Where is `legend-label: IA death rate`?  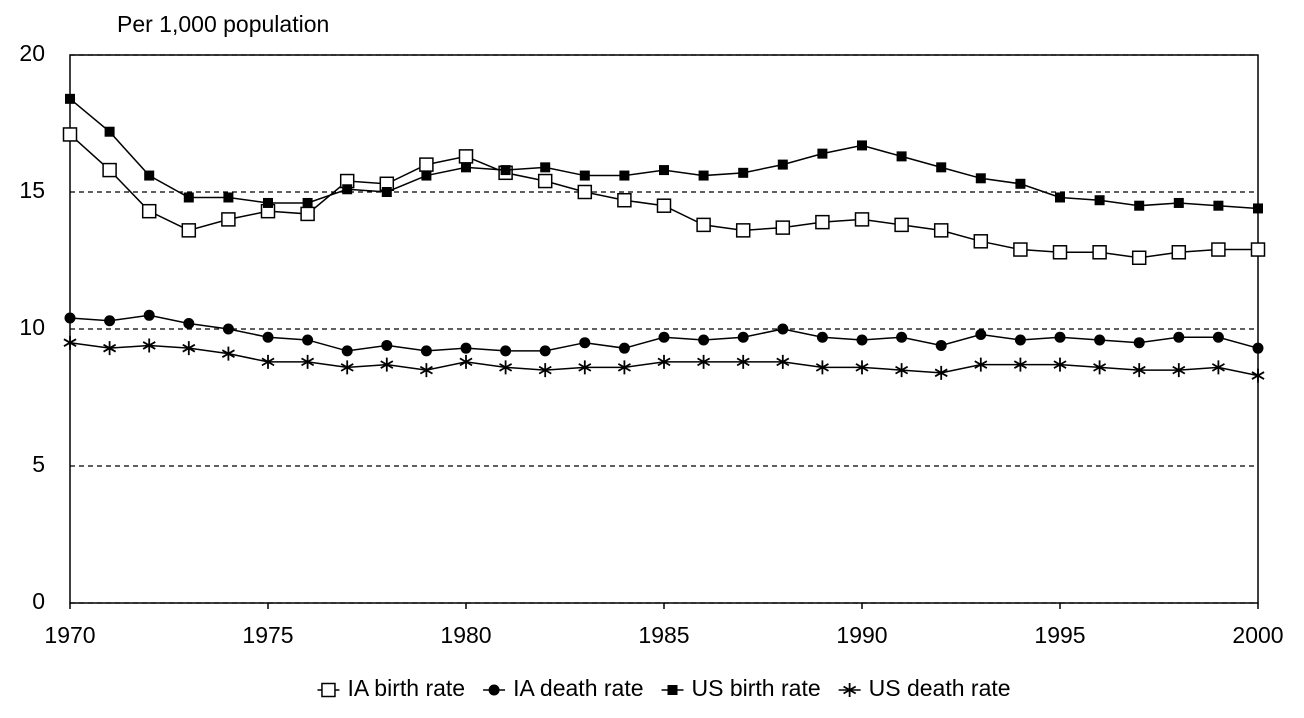 legend-label: IA death rate is located at coordinates (578, 688).